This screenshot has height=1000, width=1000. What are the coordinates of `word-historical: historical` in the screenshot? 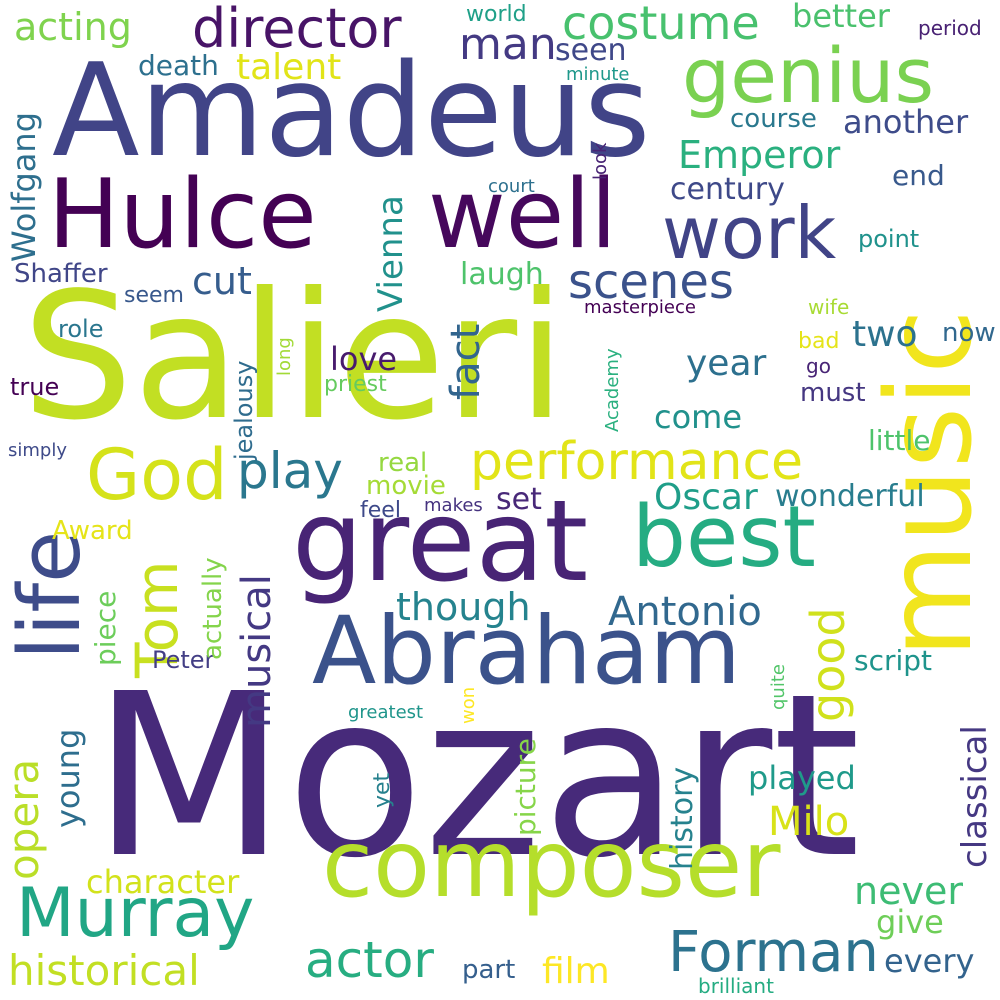 It's located at (104, 970).